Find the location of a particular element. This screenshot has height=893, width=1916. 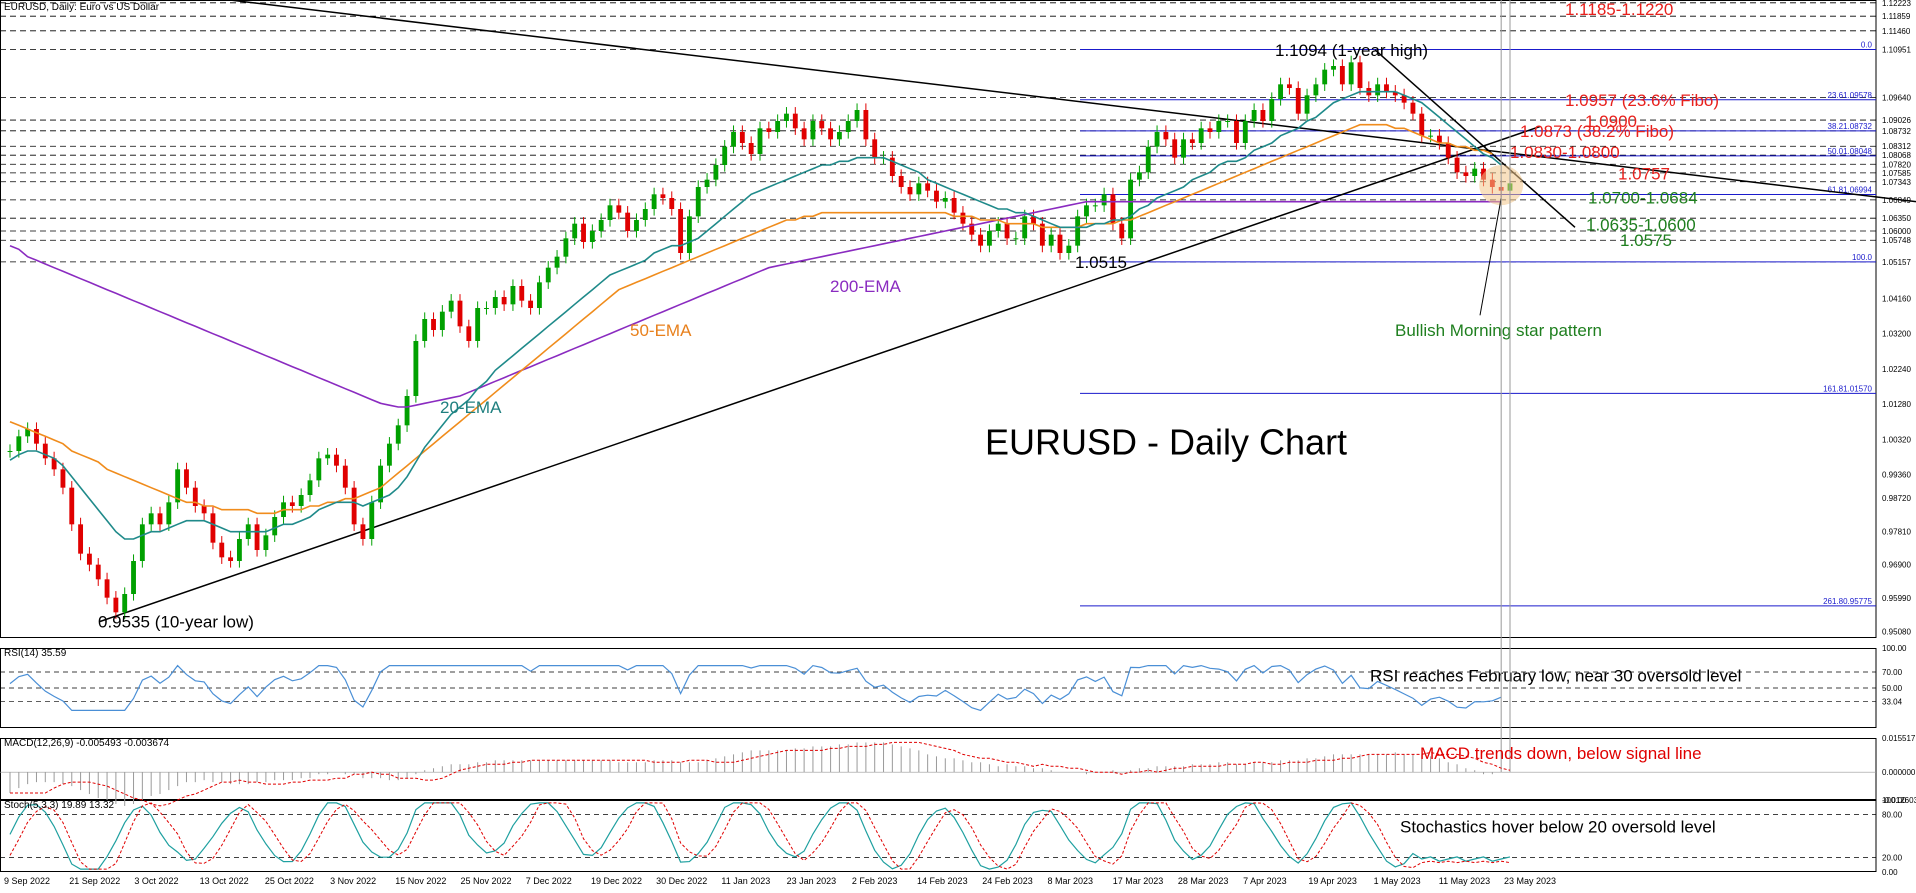

fibo-label: 100.0 is located at coordinates (1862, 257).